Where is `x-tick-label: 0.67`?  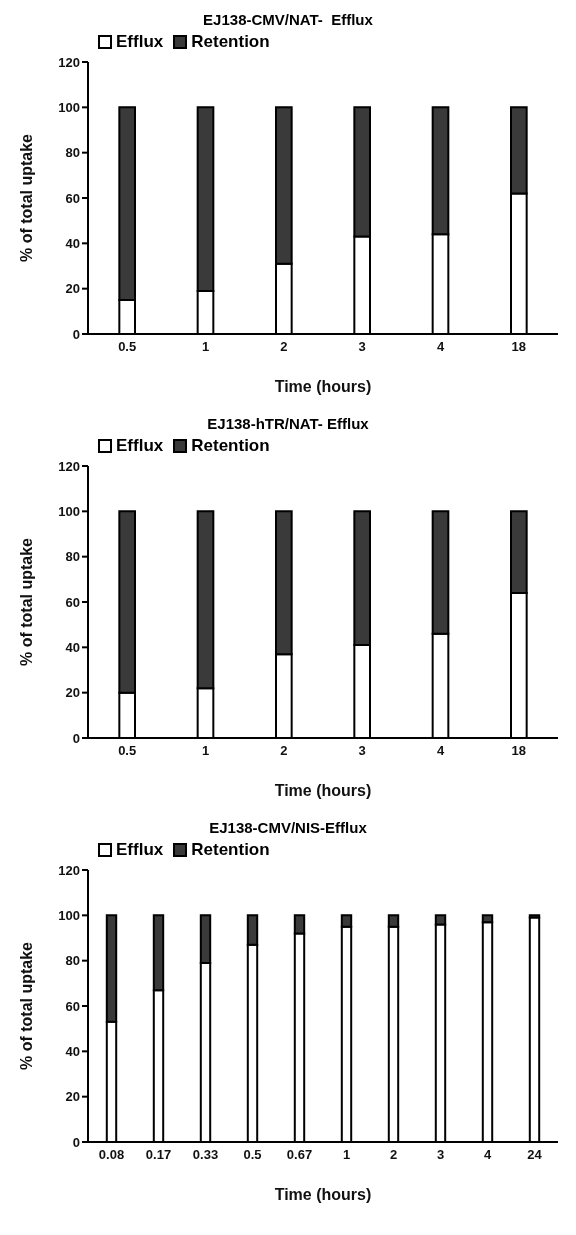 x-tick-label: 0.67 is located at coordinates (299, 1155).